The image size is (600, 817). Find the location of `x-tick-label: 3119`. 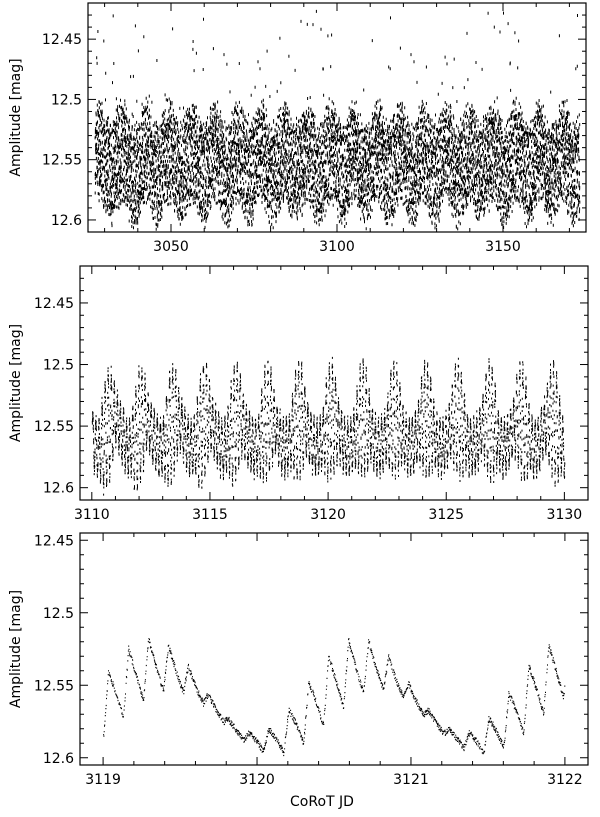

x-tick-label: 3119 is located at coordinates (103, 780).